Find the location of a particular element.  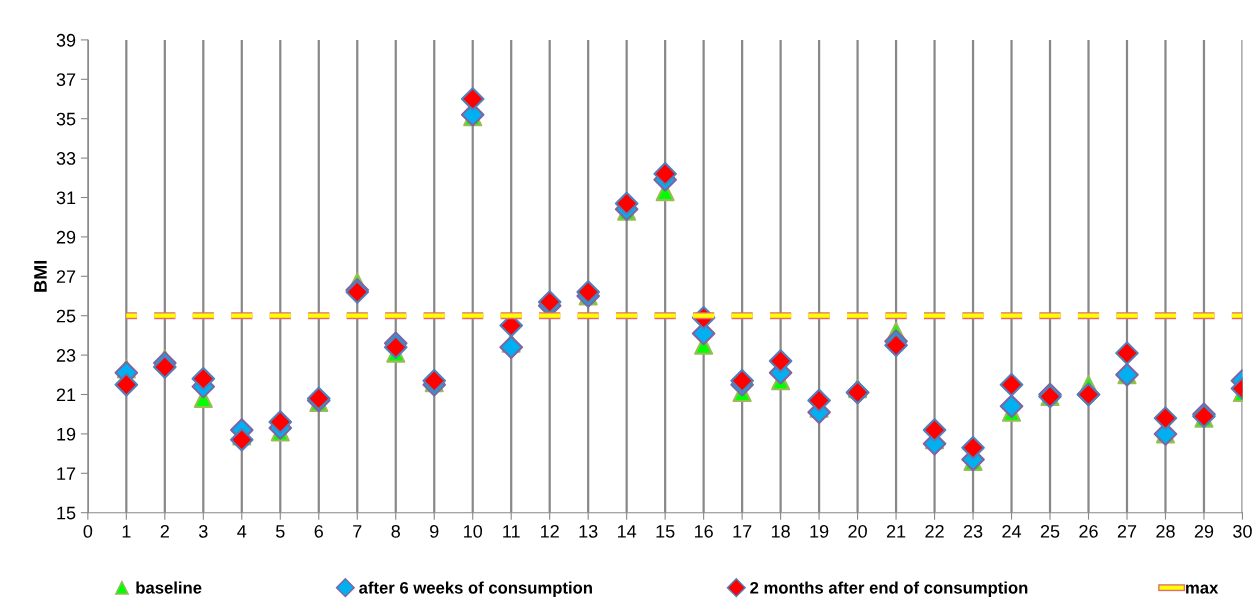

y-tick-label: 21 is located at coordinates (66, 395).